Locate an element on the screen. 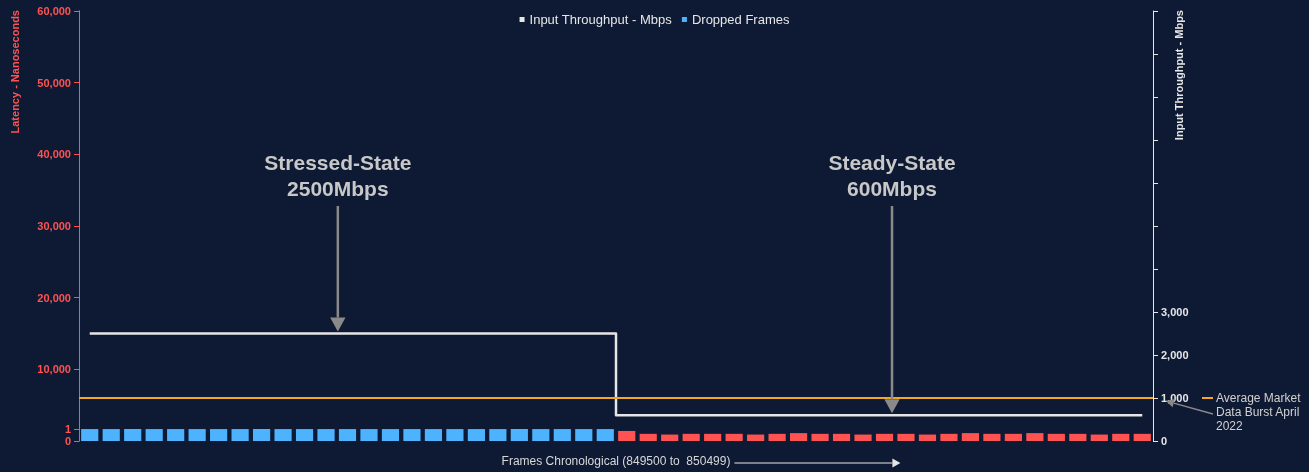  legend-label: Input Throughput - Mbps is located at coordinates (601, 19).